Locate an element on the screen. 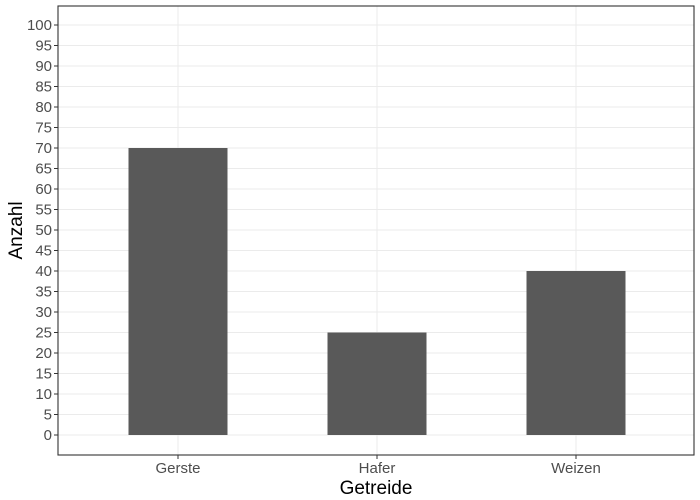 The height and width of the screenshot is (500, 700). y-tick-label: 65 is located at coordinates (43, 169).